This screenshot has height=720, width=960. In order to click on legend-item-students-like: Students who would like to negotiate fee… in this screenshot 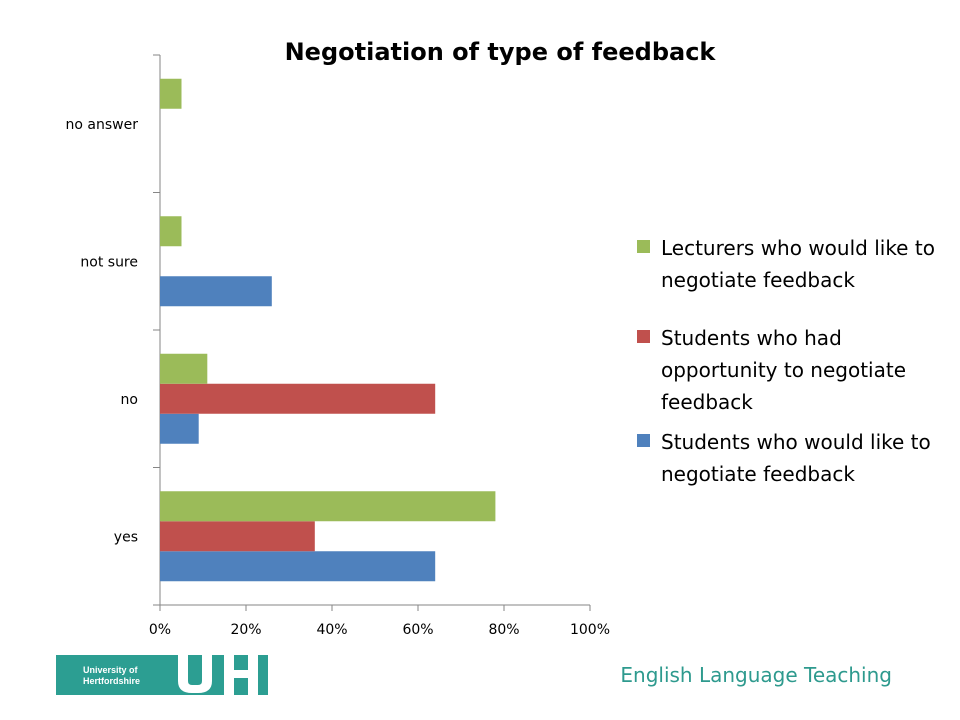, I will do `click(792, 458)`.